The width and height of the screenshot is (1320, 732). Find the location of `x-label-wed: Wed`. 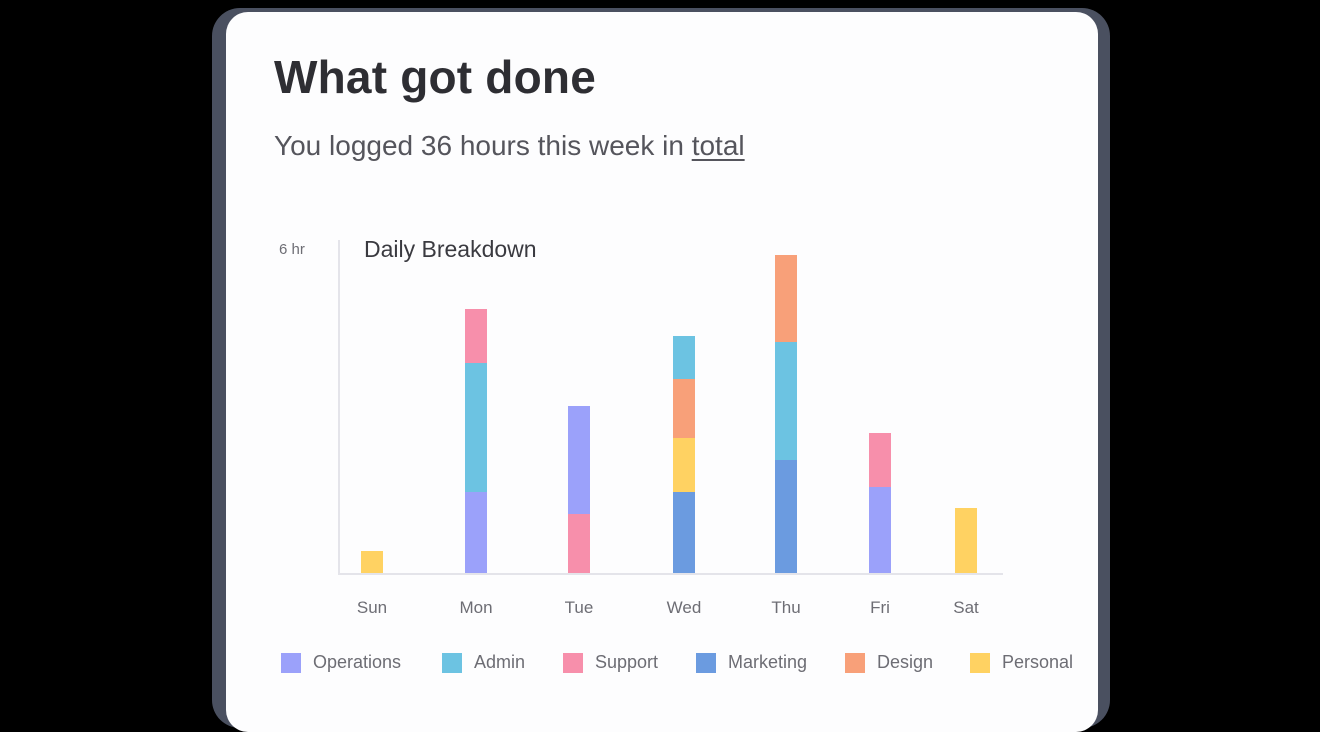

x-label-wed: Wed is located at coordinates (684, 607).